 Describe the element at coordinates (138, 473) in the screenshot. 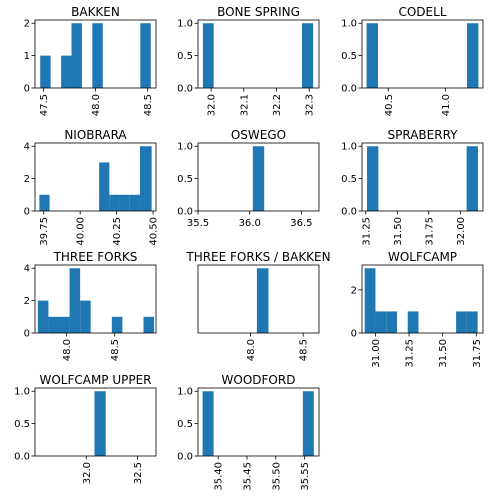

I see `x-tick-label: 32.5` at that location.